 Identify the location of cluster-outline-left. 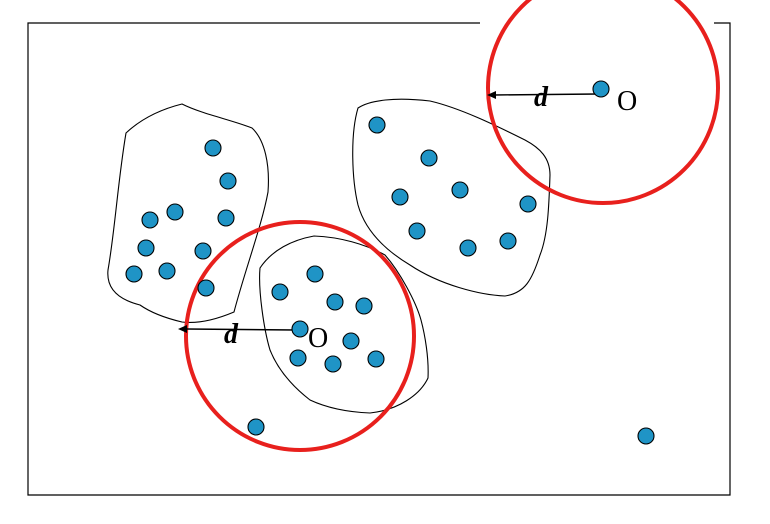
(188, 213).